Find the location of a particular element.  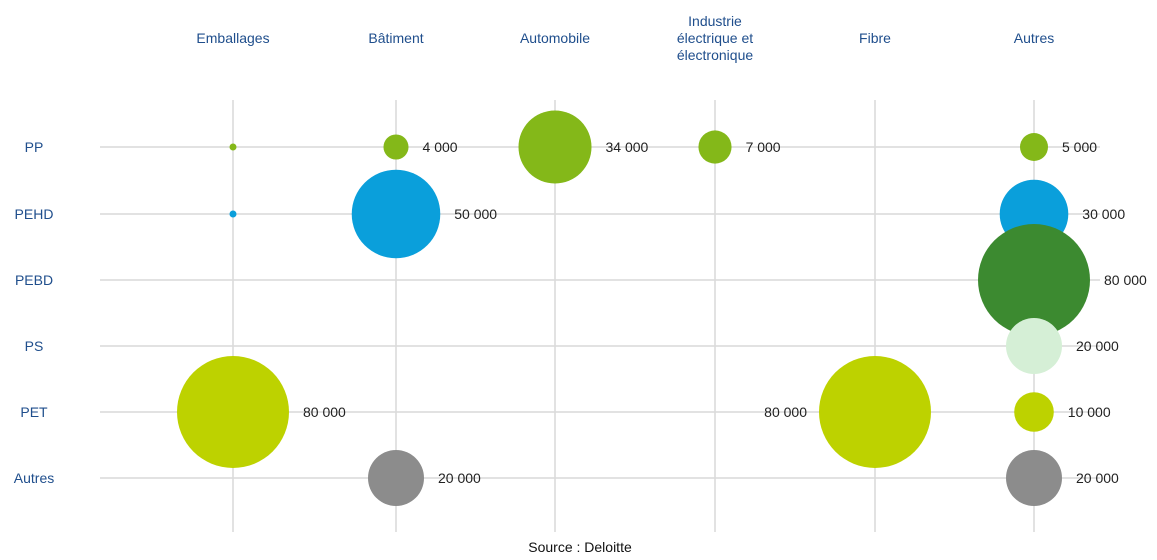

row-label-pet: PET is located at coordinates (34, 412).